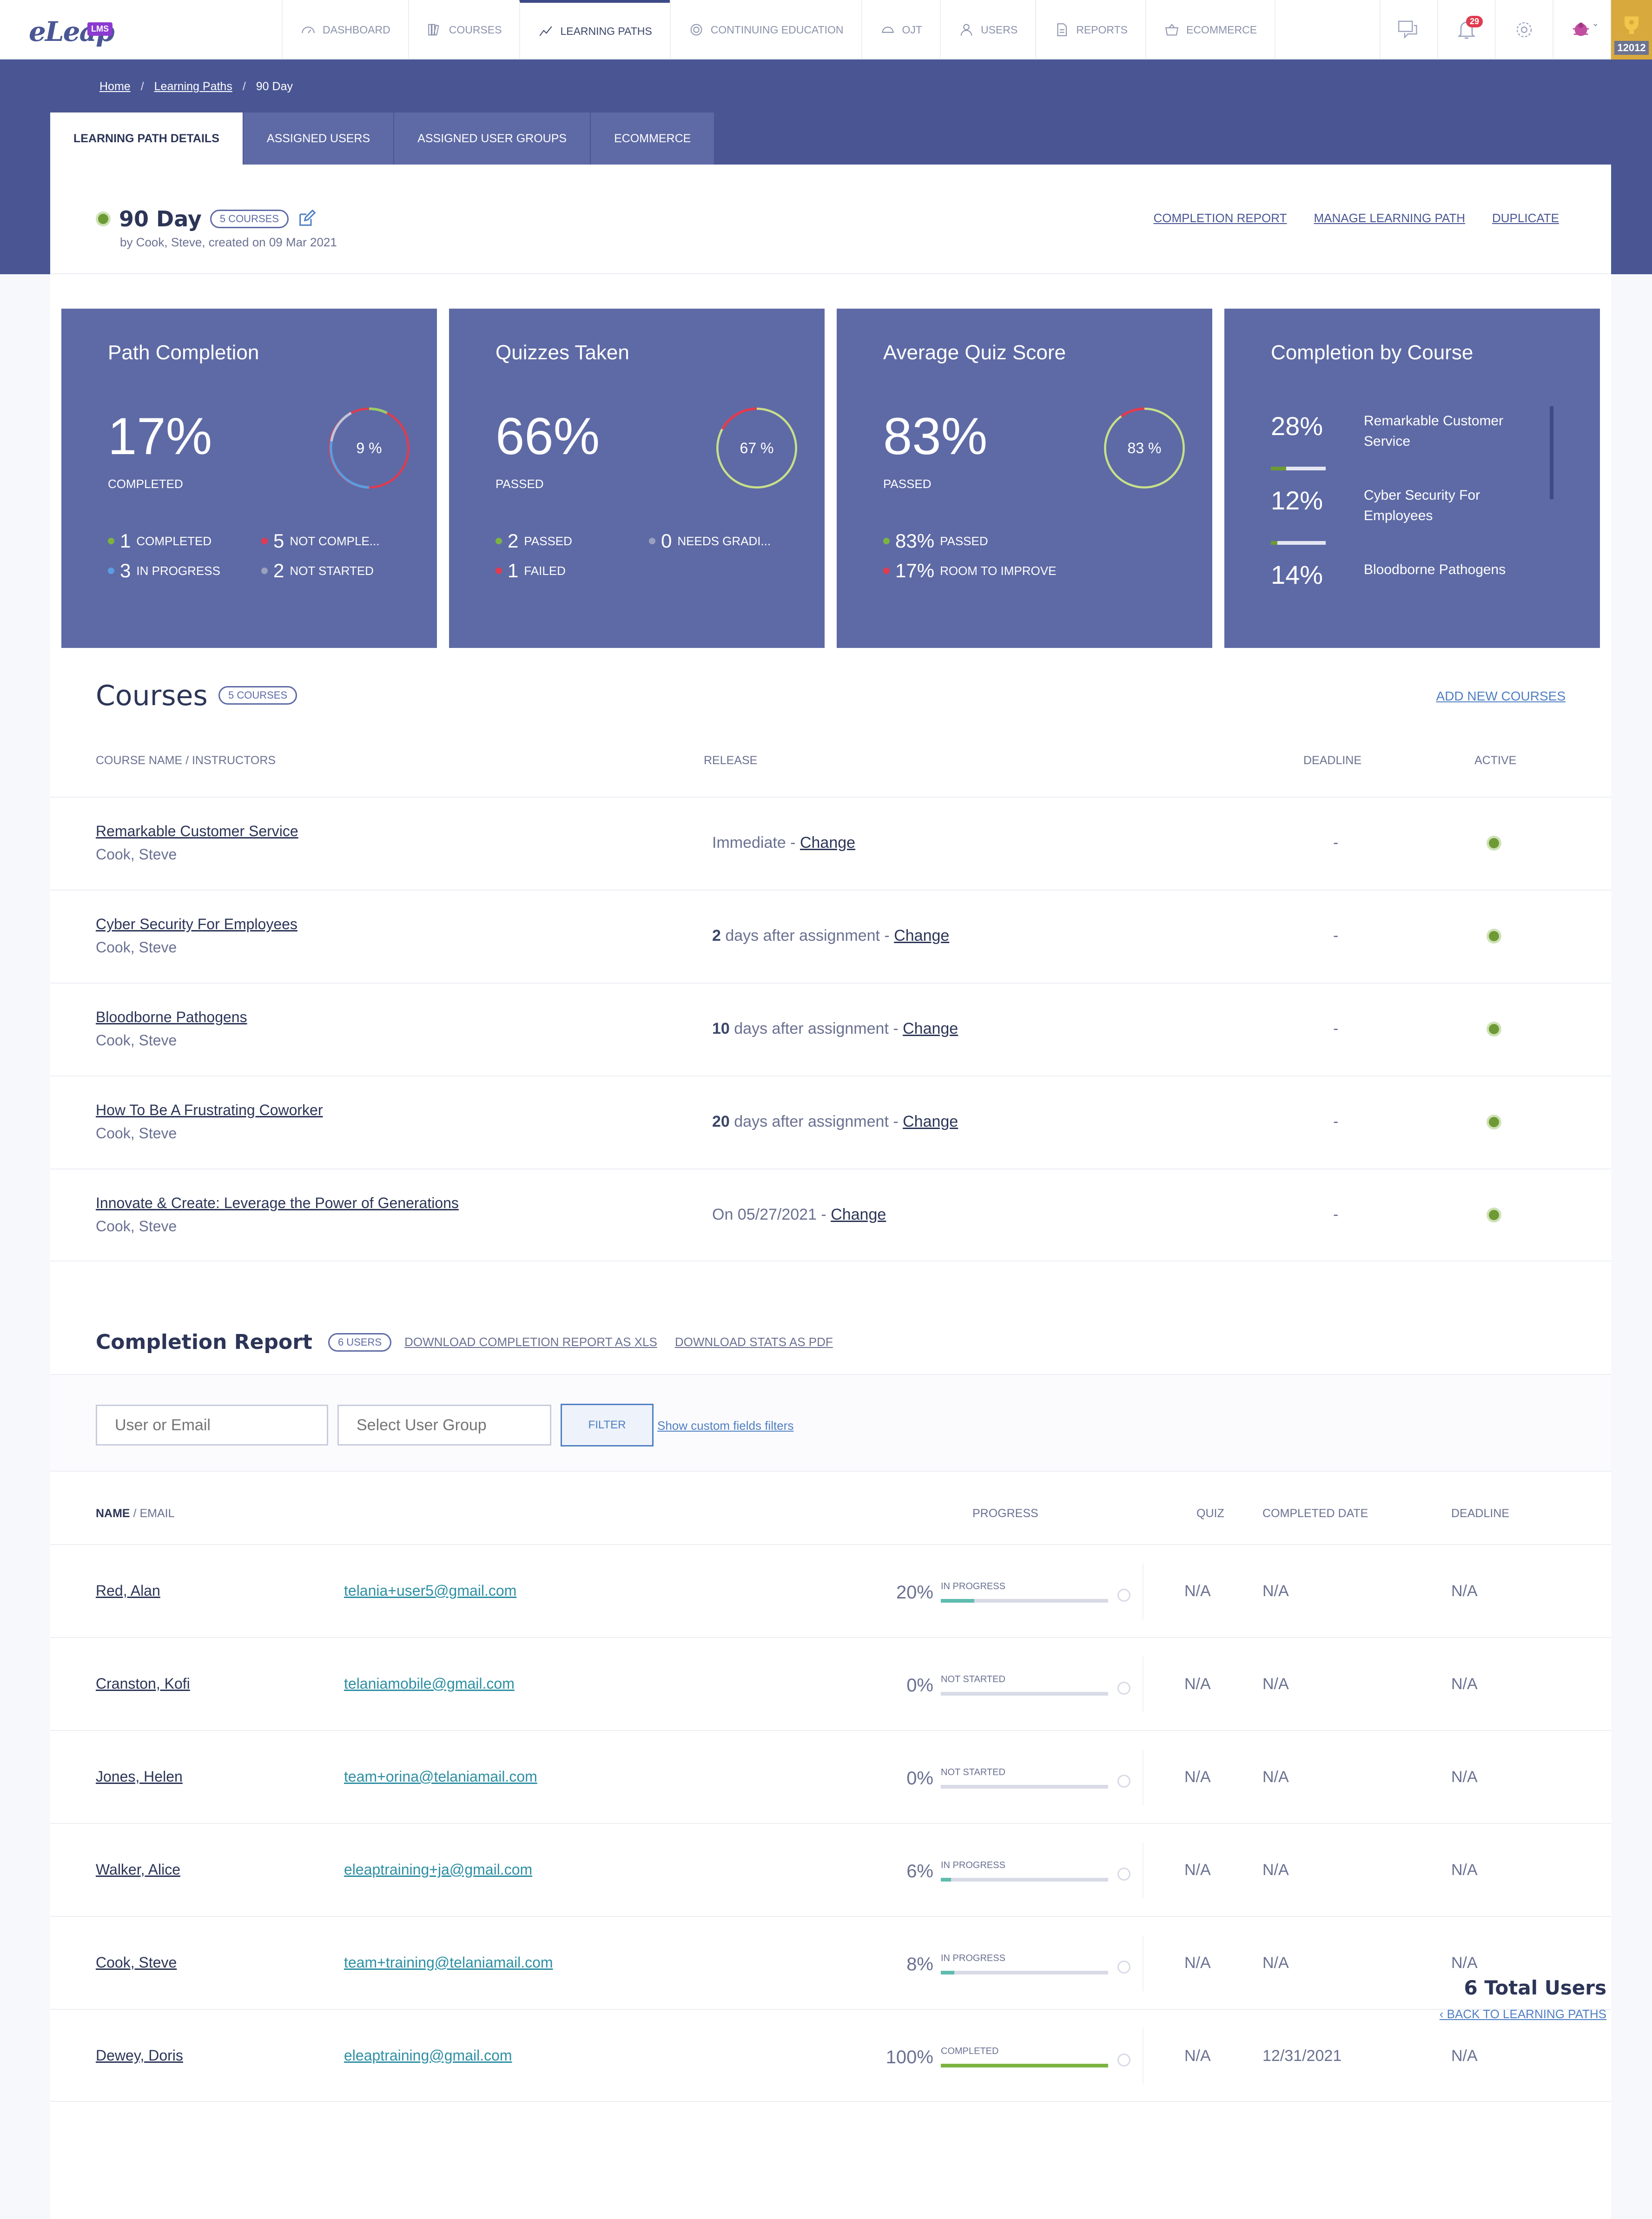  Describe the element at coordinates (607, 1425) in the screenshot. I see `filter-button: Filter` at that location.